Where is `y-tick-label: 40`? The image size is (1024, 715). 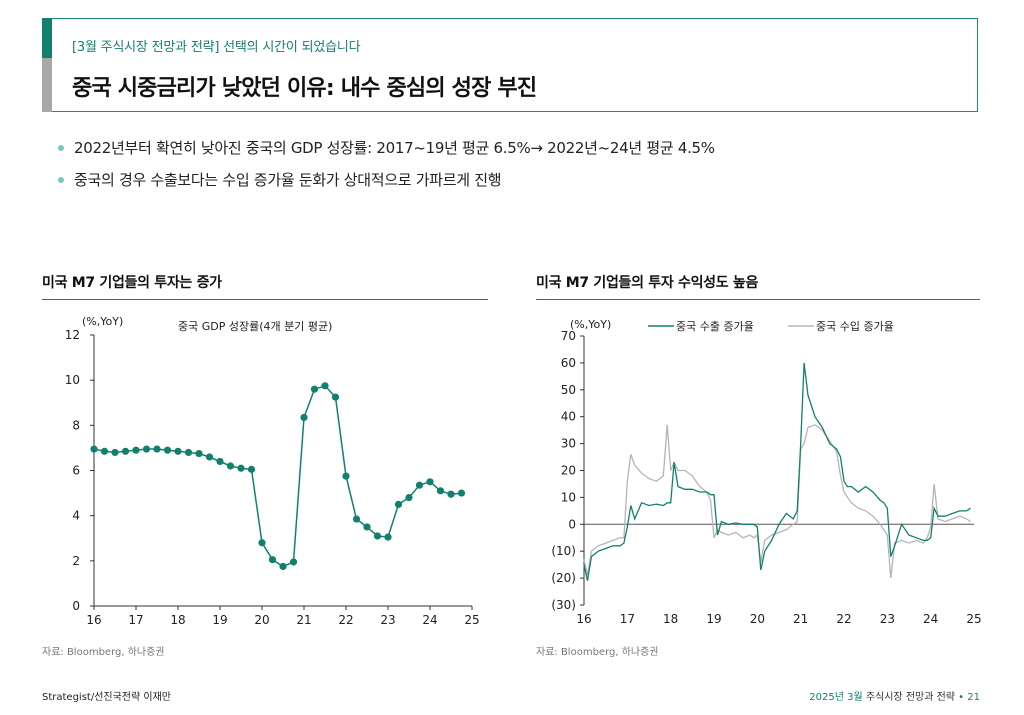
y-tick-label: 40 is located at coordinates (568, 417).